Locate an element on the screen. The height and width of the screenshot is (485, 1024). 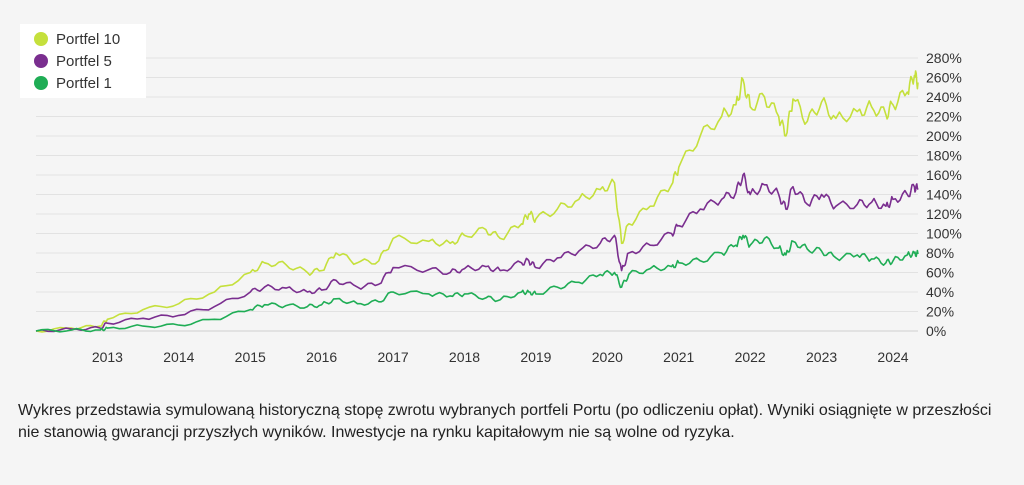
legend-item-portfel-1: Portfel 1 is located at coordinates (73, 83).